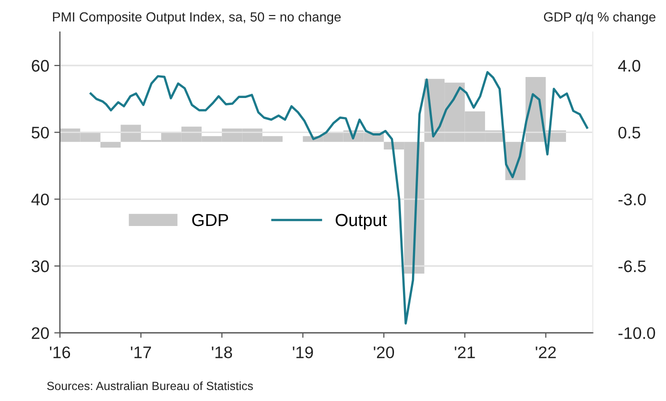 Image resolution: width=666 pixels, height=401 pixels. I want to click on x-tick-label: '19, so click(302, 352).